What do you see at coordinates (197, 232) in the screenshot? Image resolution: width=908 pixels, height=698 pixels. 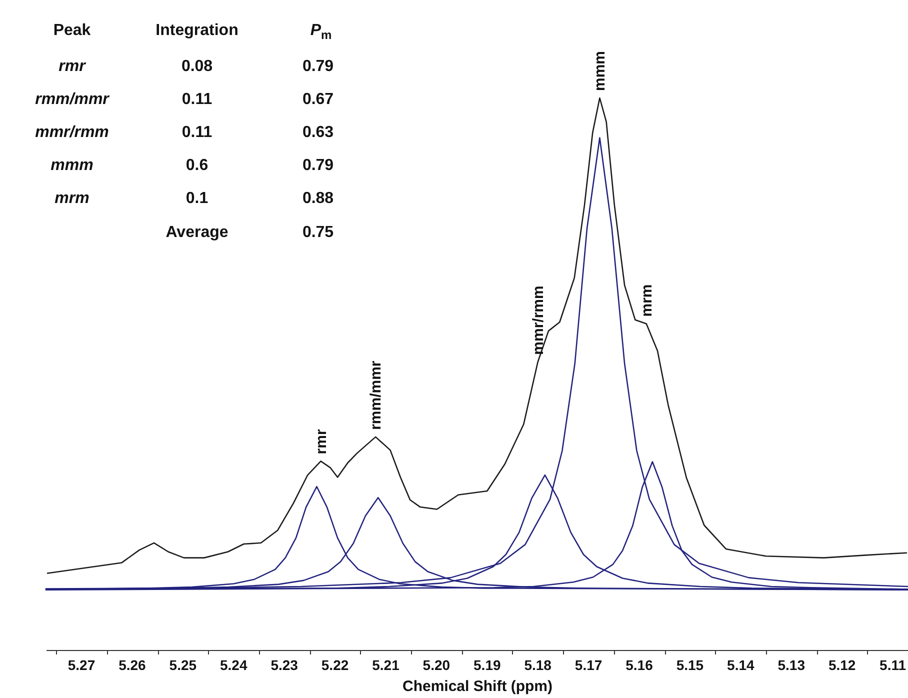 I see `annotation: Average` at bounding box center [197, 232].